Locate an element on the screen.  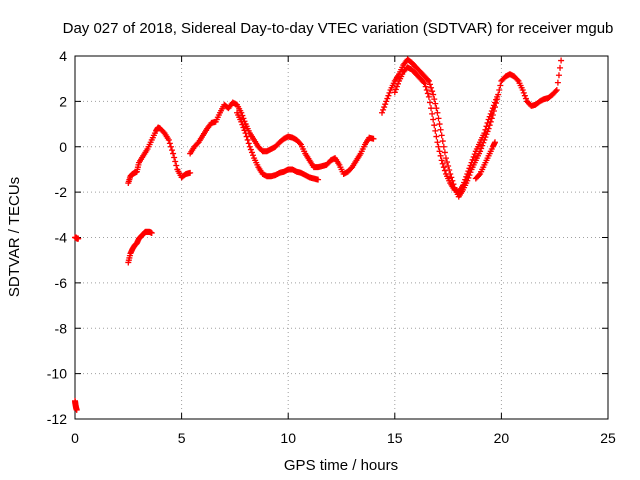
x-tick-label: 20 is located at coordinates (502, 438).